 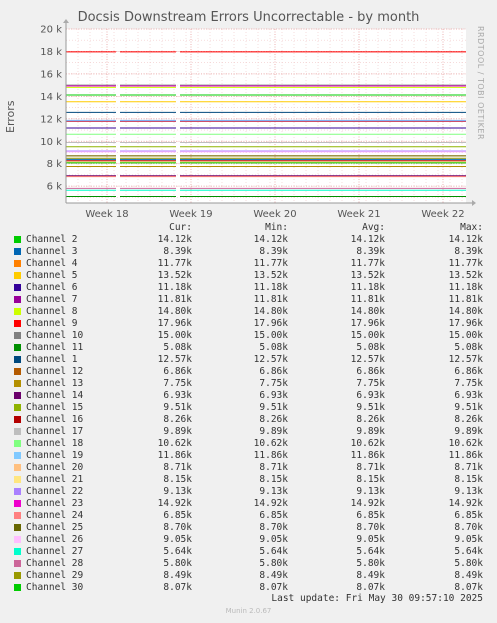 What do you see at coordinates (468, 467) in the screenshot?
I see `legend-max-value: 8.71k` at bounding box center [468, 467].